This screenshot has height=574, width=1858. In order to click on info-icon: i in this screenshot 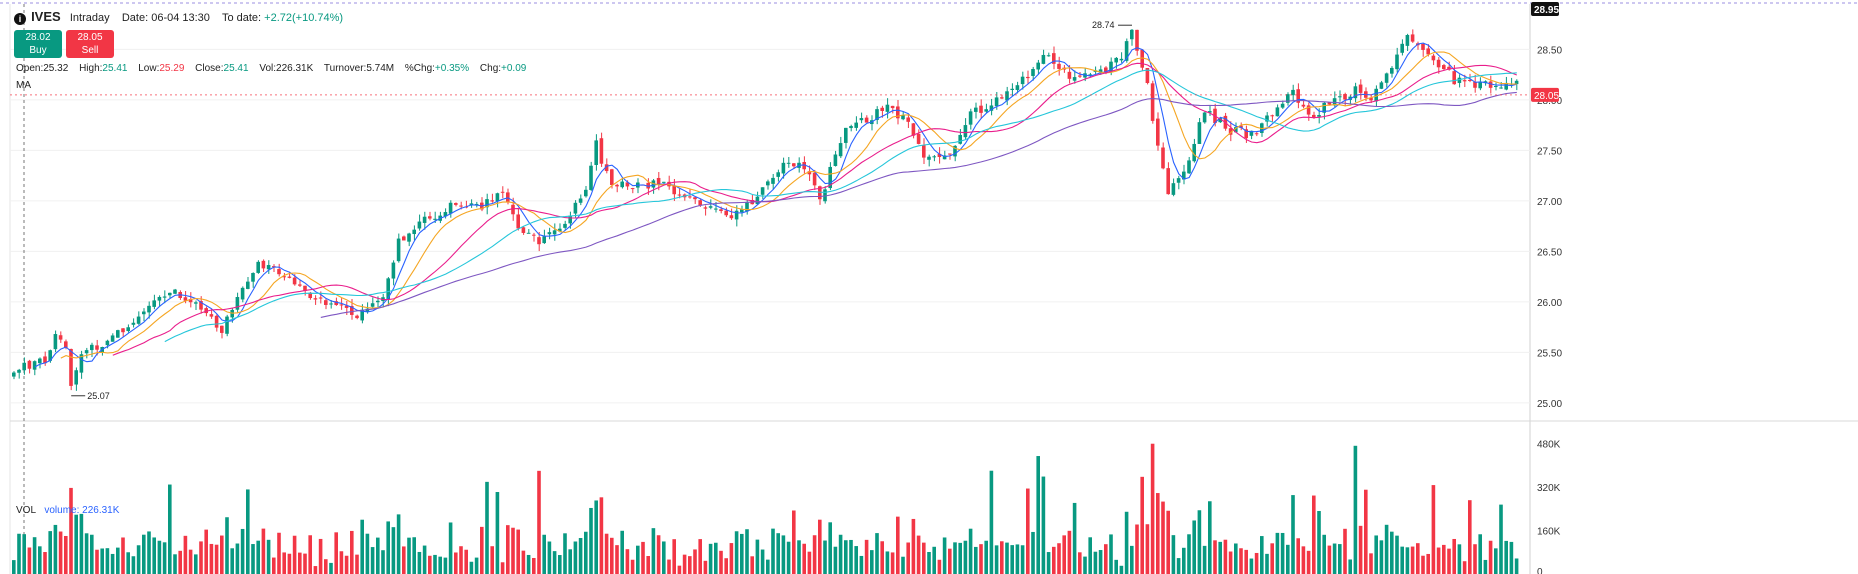, I will do `click(20, 19)`.